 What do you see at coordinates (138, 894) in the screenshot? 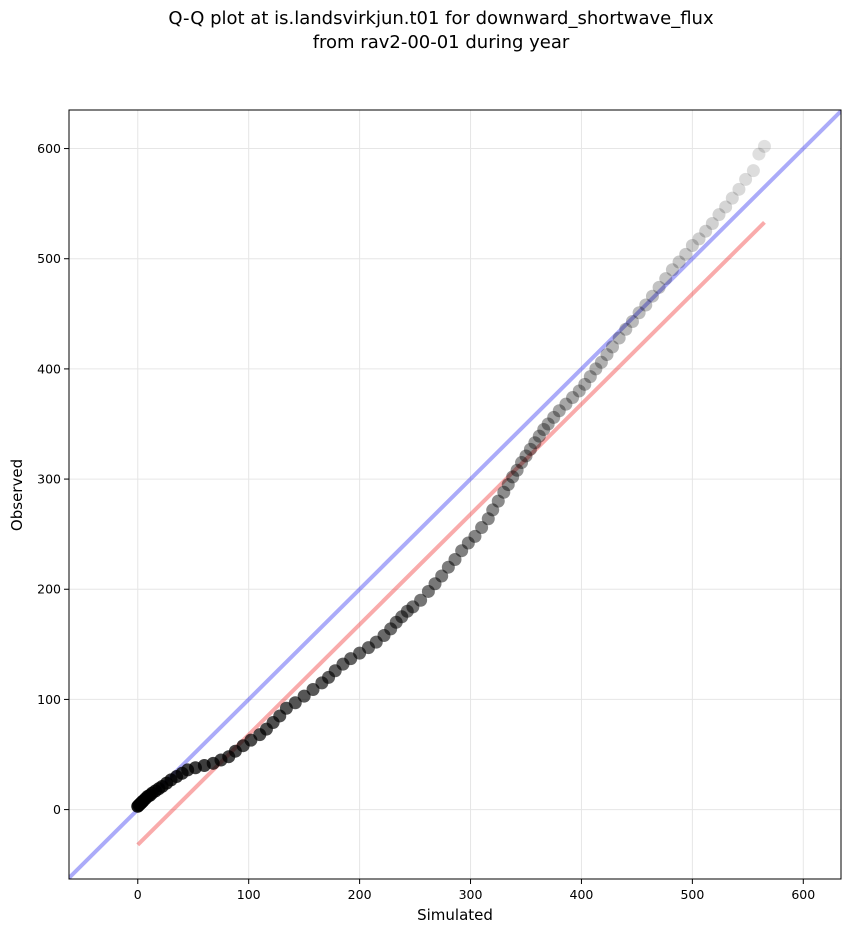
I see `x-tick-label: 0` at bounding box center [138, 894].